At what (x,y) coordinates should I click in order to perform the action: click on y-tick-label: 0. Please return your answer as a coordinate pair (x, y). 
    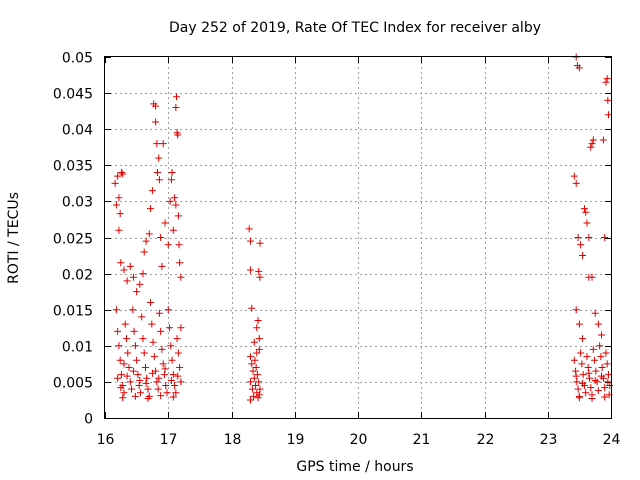
    Looking at the image, I should click on (88, 420).